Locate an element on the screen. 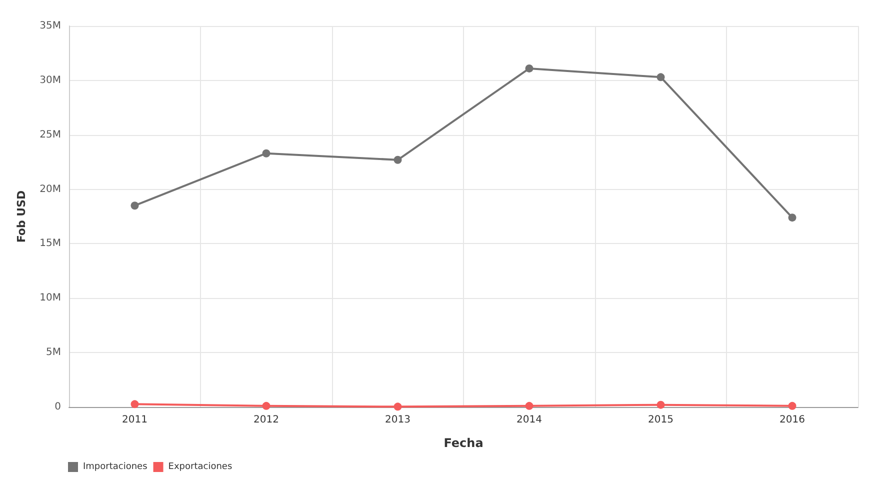  y-axis-title: Fob USD is located at coordinates (21, 216).